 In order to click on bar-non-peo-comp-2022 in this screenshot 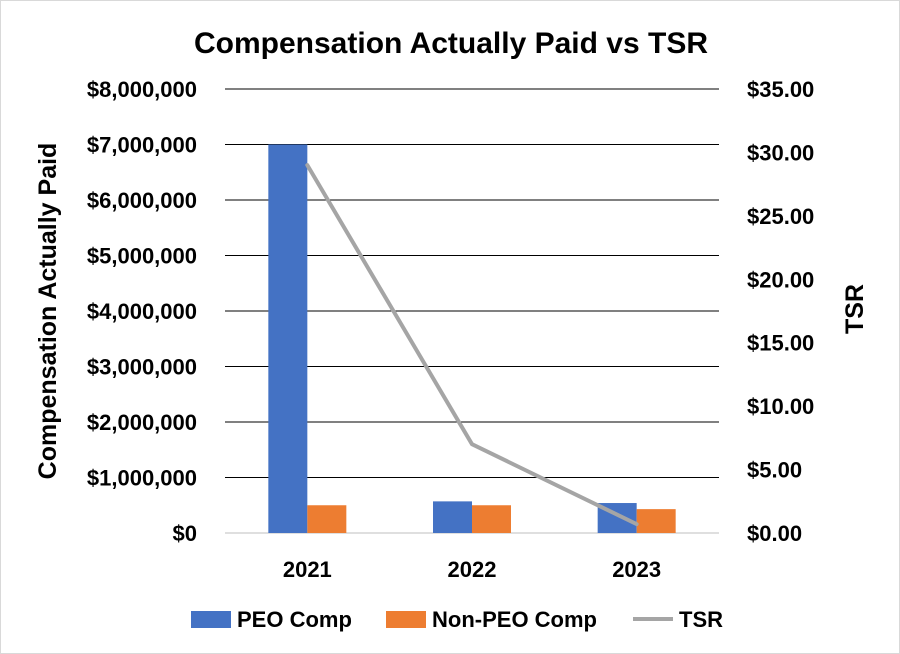, I will do `click(491, 519)`.